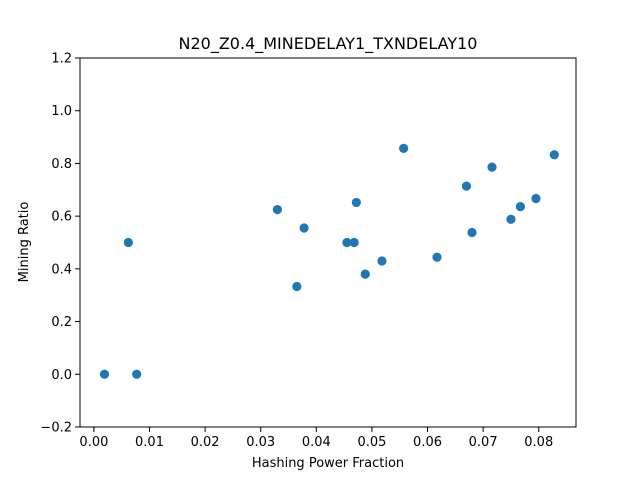 The height and width of the screenshot is (480, 640). Describe the element at coordinates (483, 442) in the screenshot. I see `x-tick-label: 0.07` at that location.